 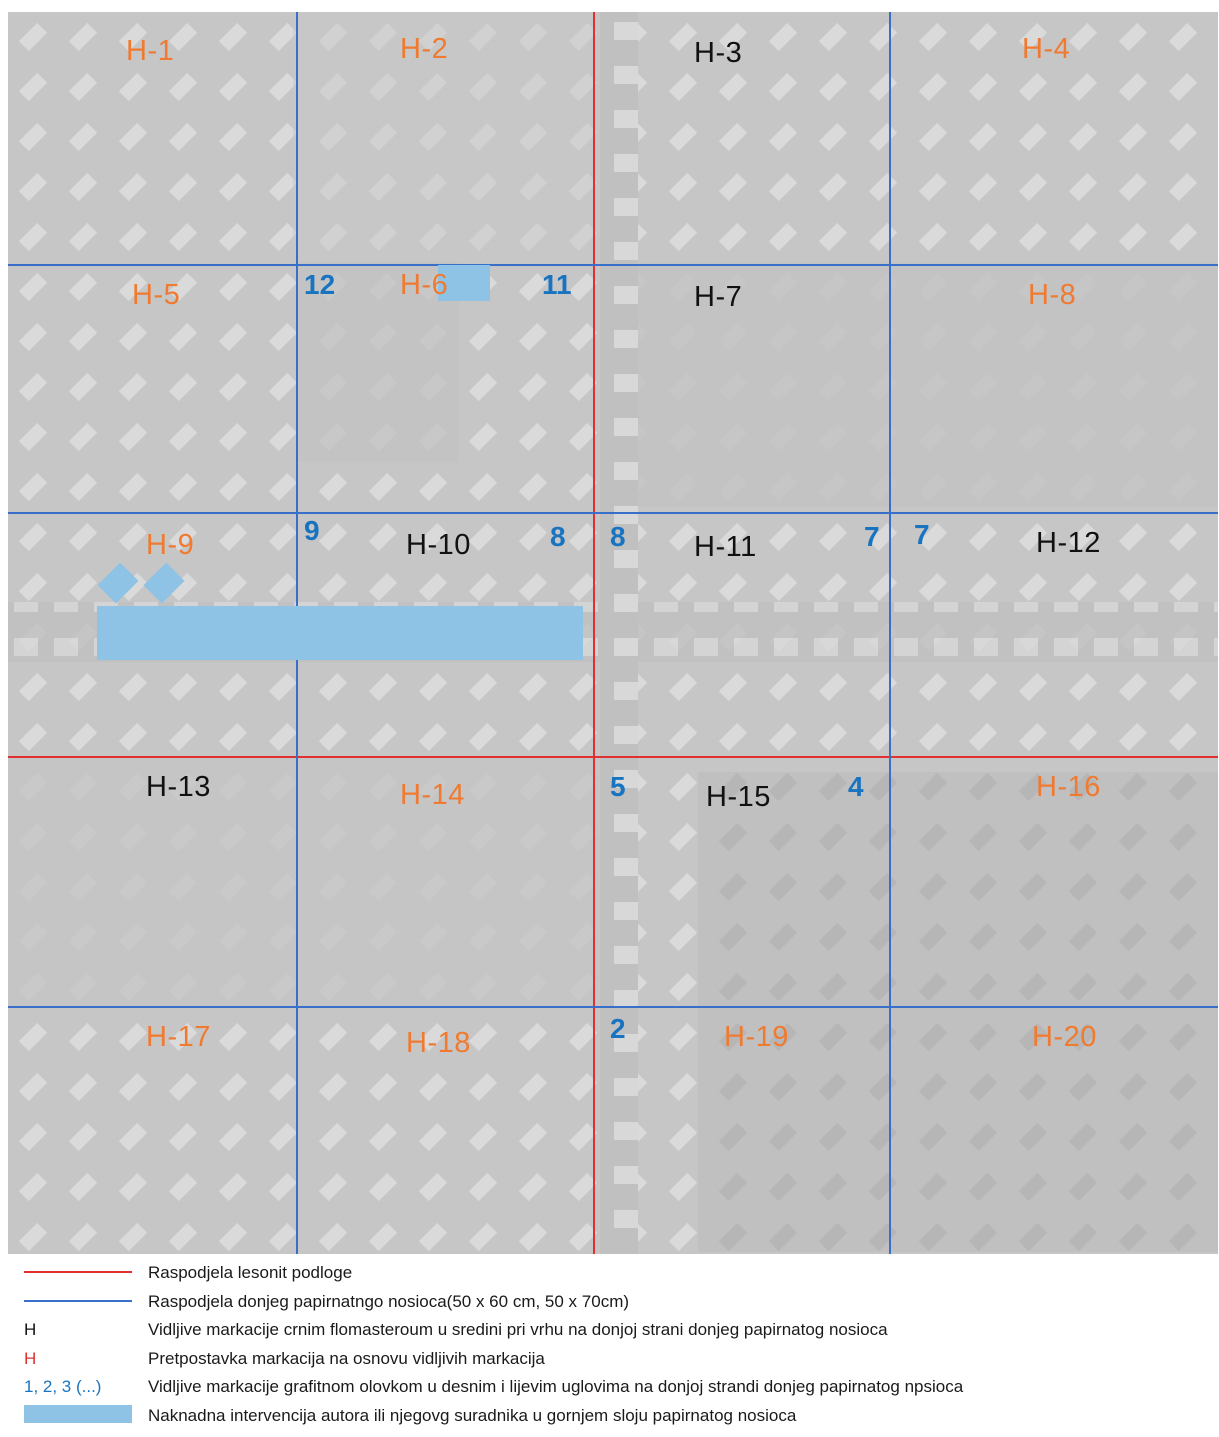 What do you see at coordinates (856, 786) in the screenshot?
I see `number-4: 4` at bounding box center [856, 786].